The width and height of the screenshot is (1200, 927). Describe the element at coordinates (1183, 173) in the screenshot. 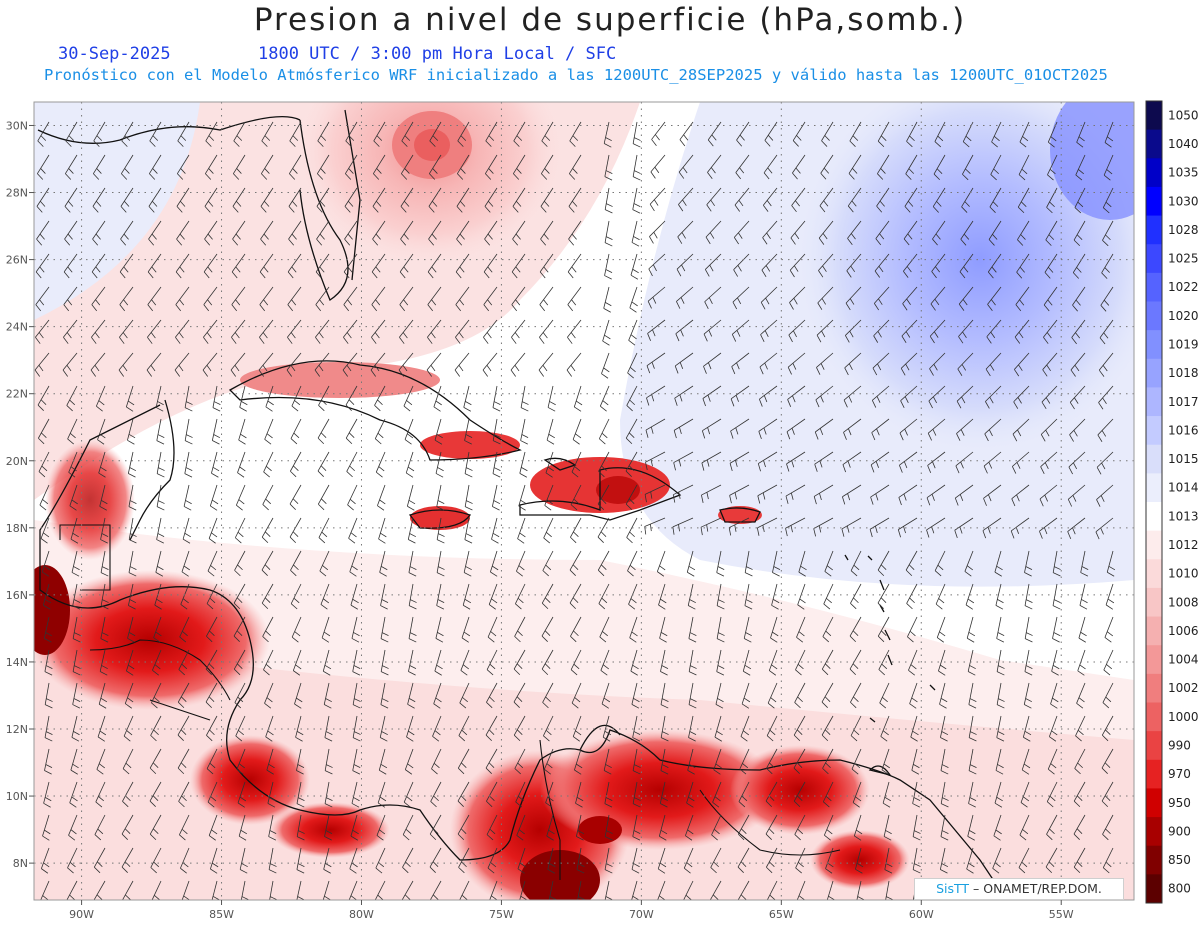

I see `colorbar-label: 1035` at that location.